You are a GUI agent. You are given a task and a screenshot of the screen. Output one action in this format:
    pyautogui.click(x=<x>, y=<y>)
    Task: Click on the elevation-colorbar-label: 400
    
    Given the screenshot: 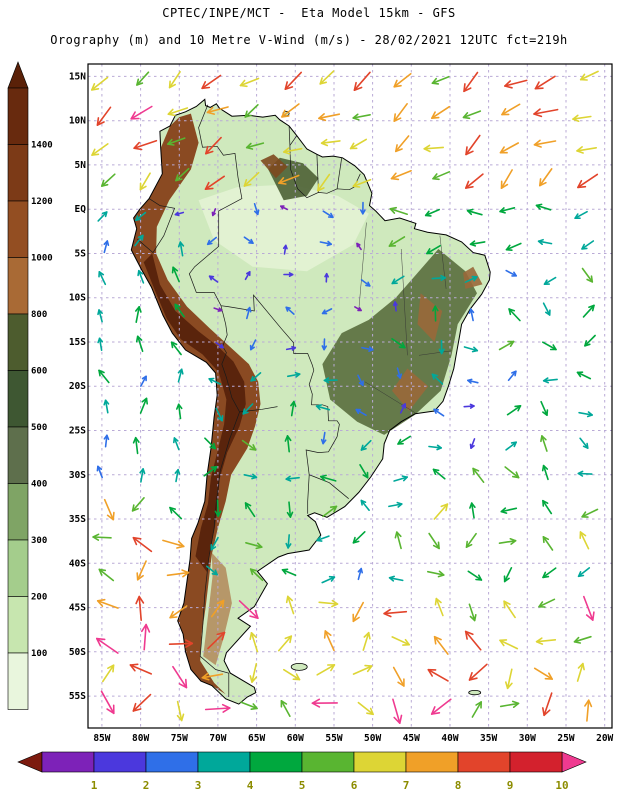 What is the action you would take?
    pyautogui.click(x=39, y=485)
    